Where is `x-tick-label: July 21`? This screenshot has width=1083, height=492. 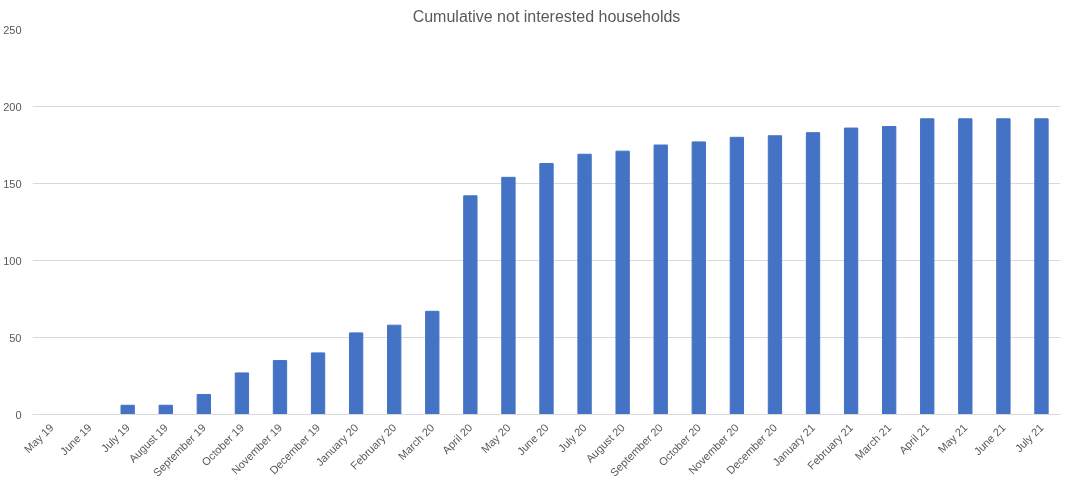
x-tick-label: July 21 is located at coordinates (1029, 438).